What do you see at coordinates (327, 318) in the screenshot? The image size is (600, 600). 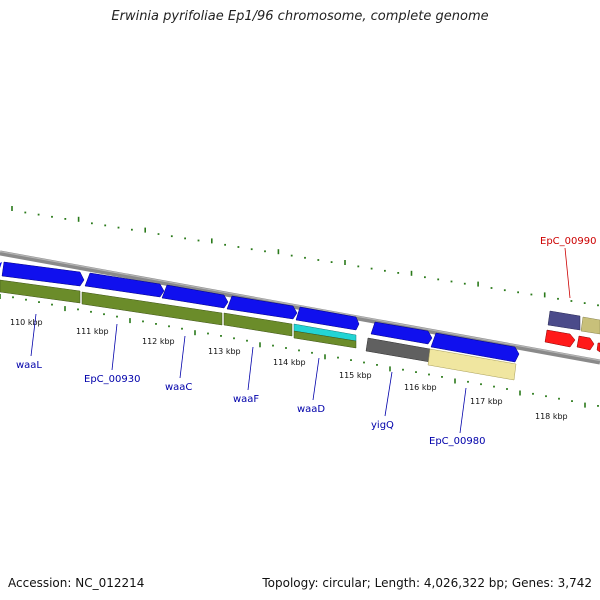 I see `gene-arrow-waaD` at bounding box center [327, 318].